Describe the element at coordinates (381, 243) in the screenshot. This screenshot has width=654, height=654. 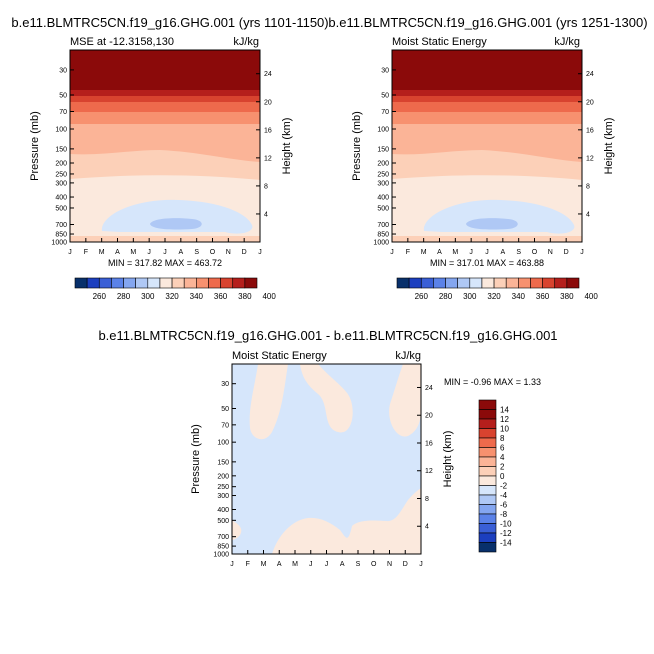
I see `panel-2-y-tick-label: 1000` at that location.